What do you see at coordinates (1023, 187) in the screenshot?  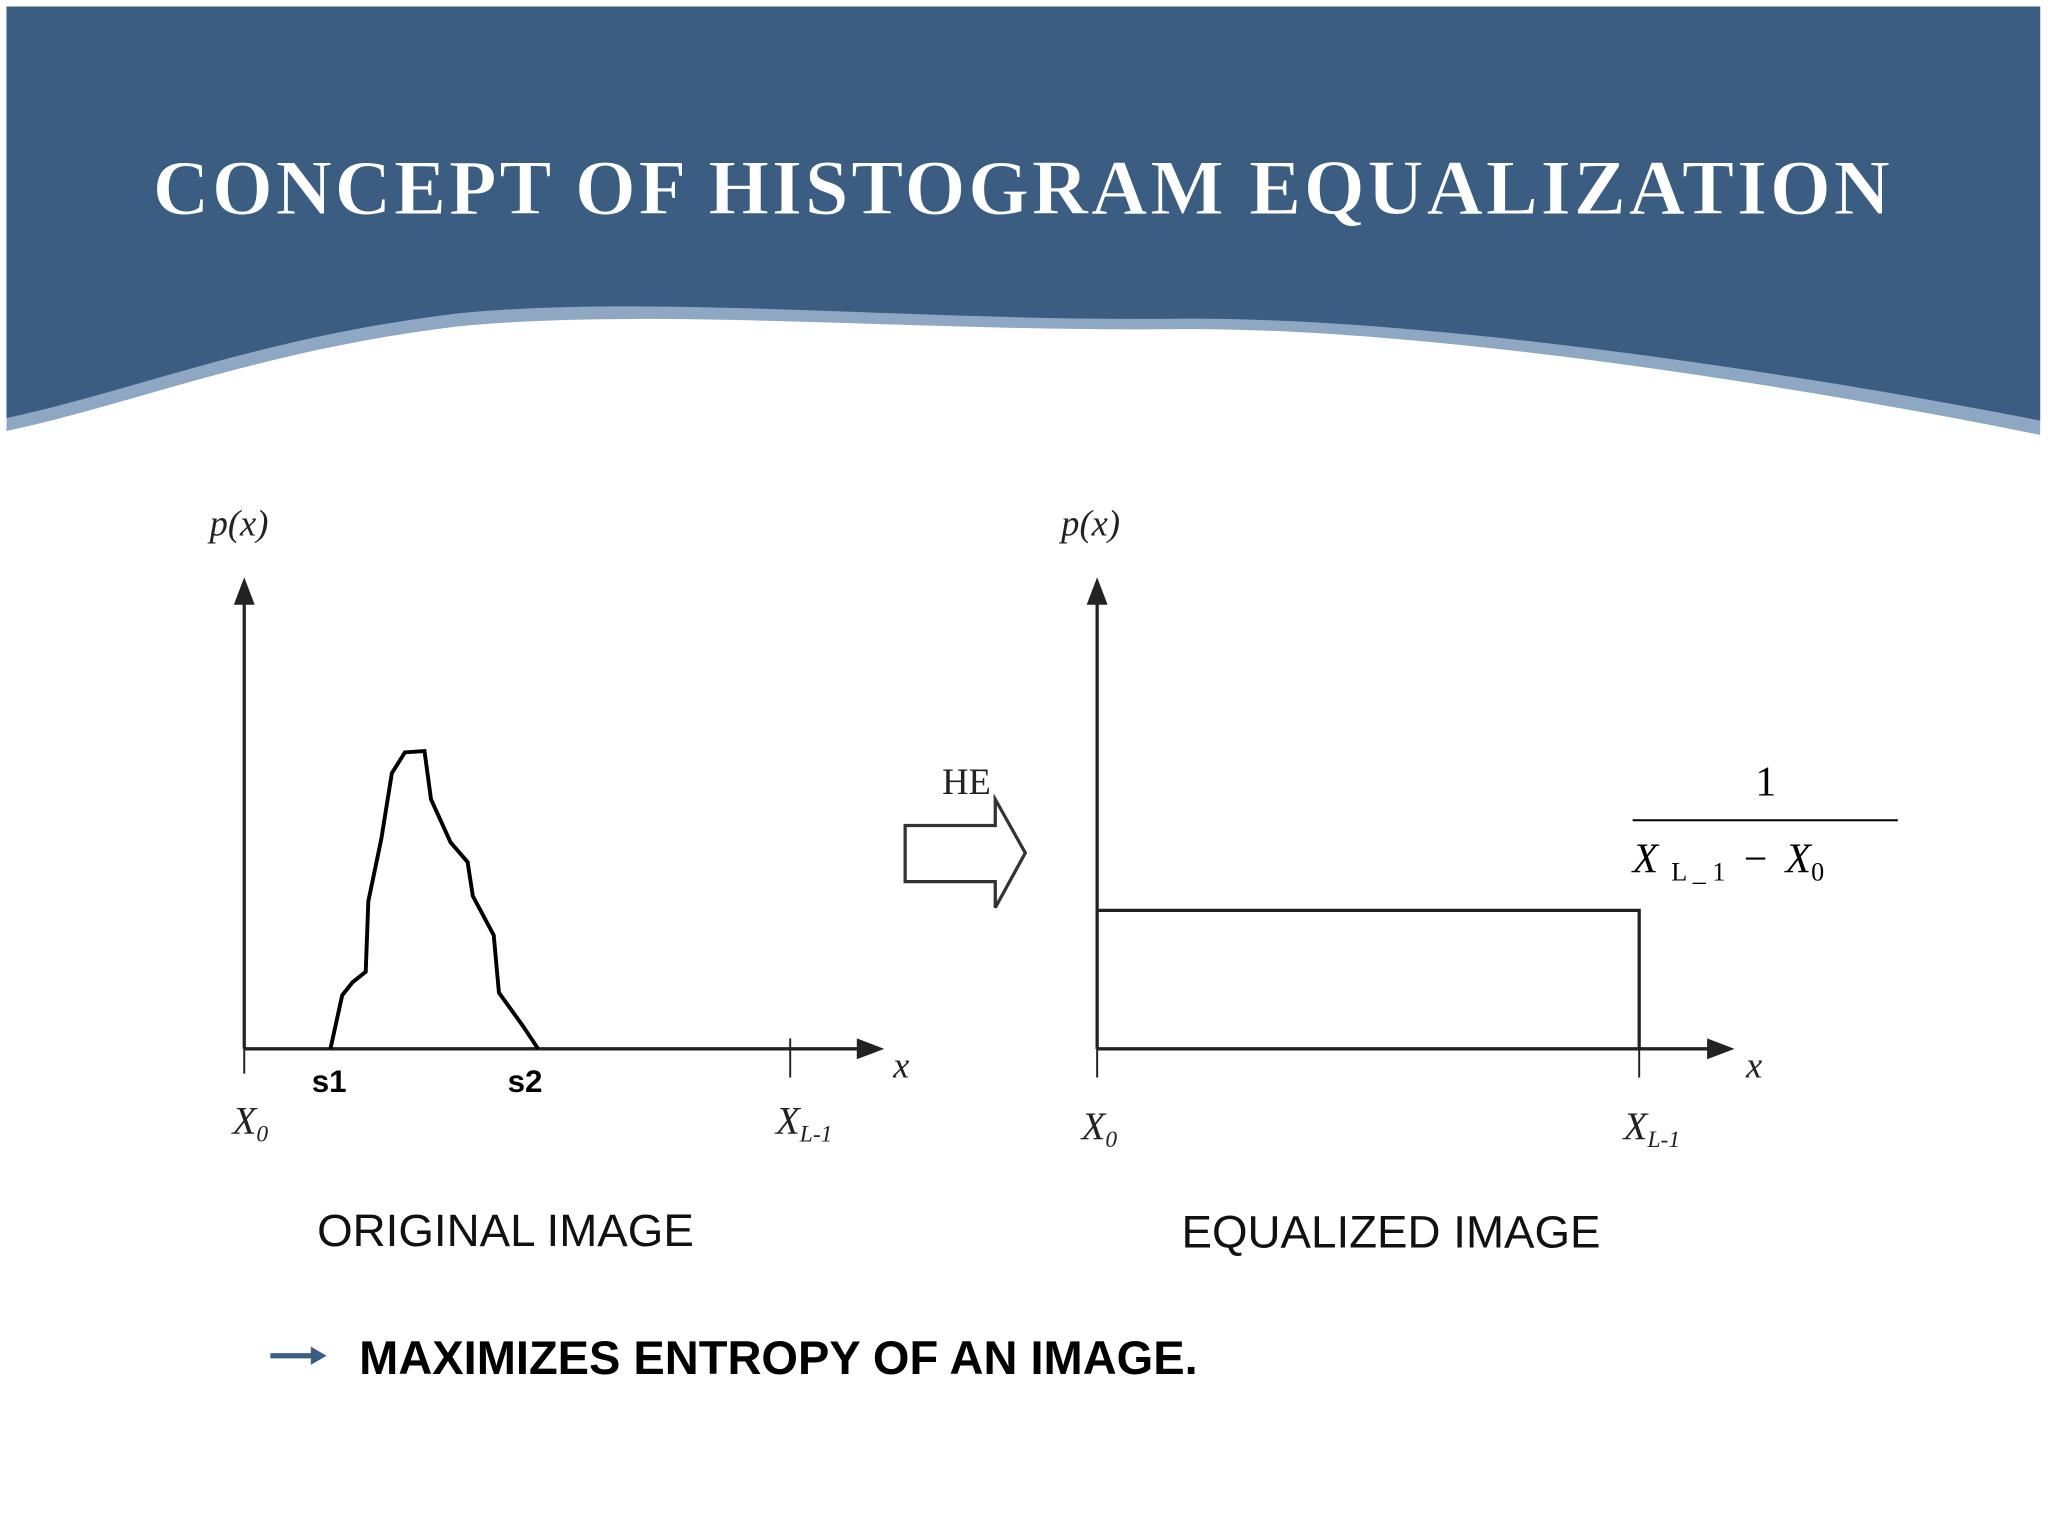 I see `title: CONCEPT OF HISTOGRAM EQUALIZATION` at bounding box center [1023, 187].